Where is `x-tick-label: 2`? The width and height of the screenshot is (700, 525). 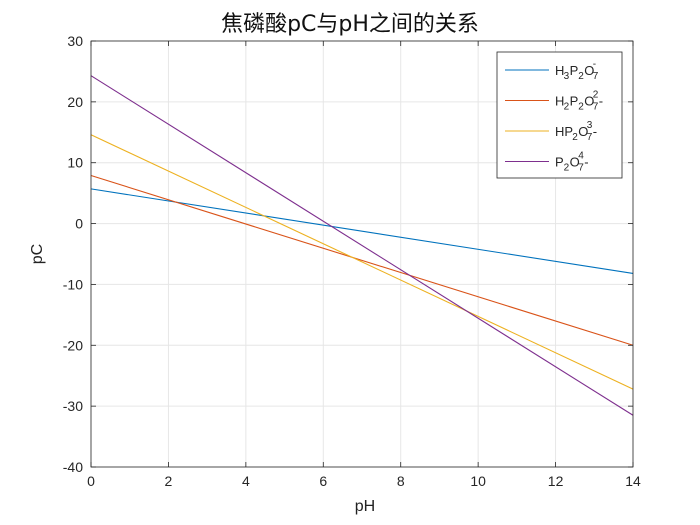
x-tick-label: 2 is located at coordinates (169, 481).